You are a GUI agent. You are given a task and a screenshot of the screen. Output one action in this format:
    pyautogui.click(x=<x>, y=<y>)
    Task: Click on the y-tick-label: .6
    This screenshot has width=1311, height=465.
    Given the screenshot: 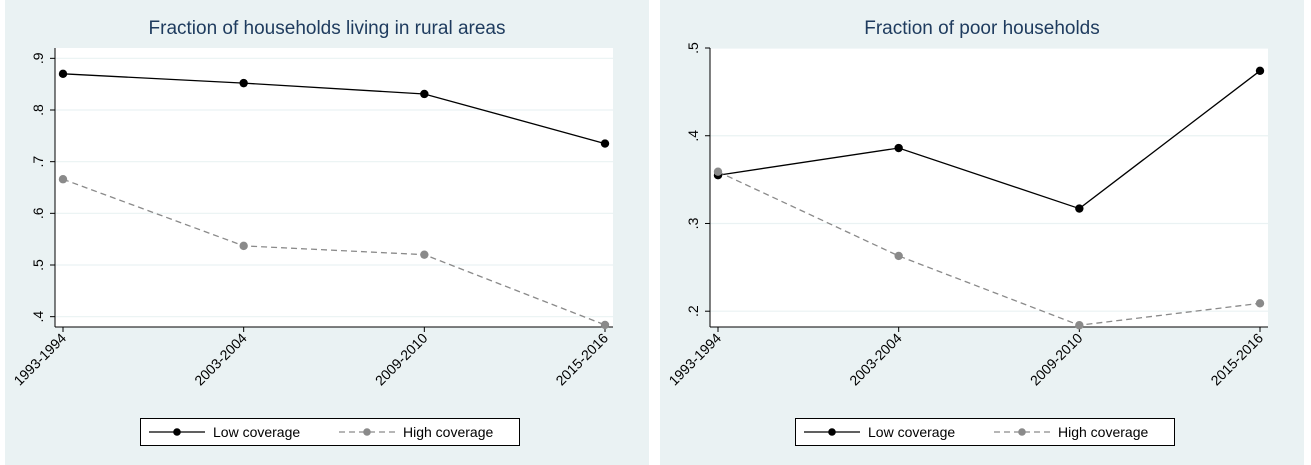 What is the action you would take?
    pyautogui.click(x=38, y=213)
    